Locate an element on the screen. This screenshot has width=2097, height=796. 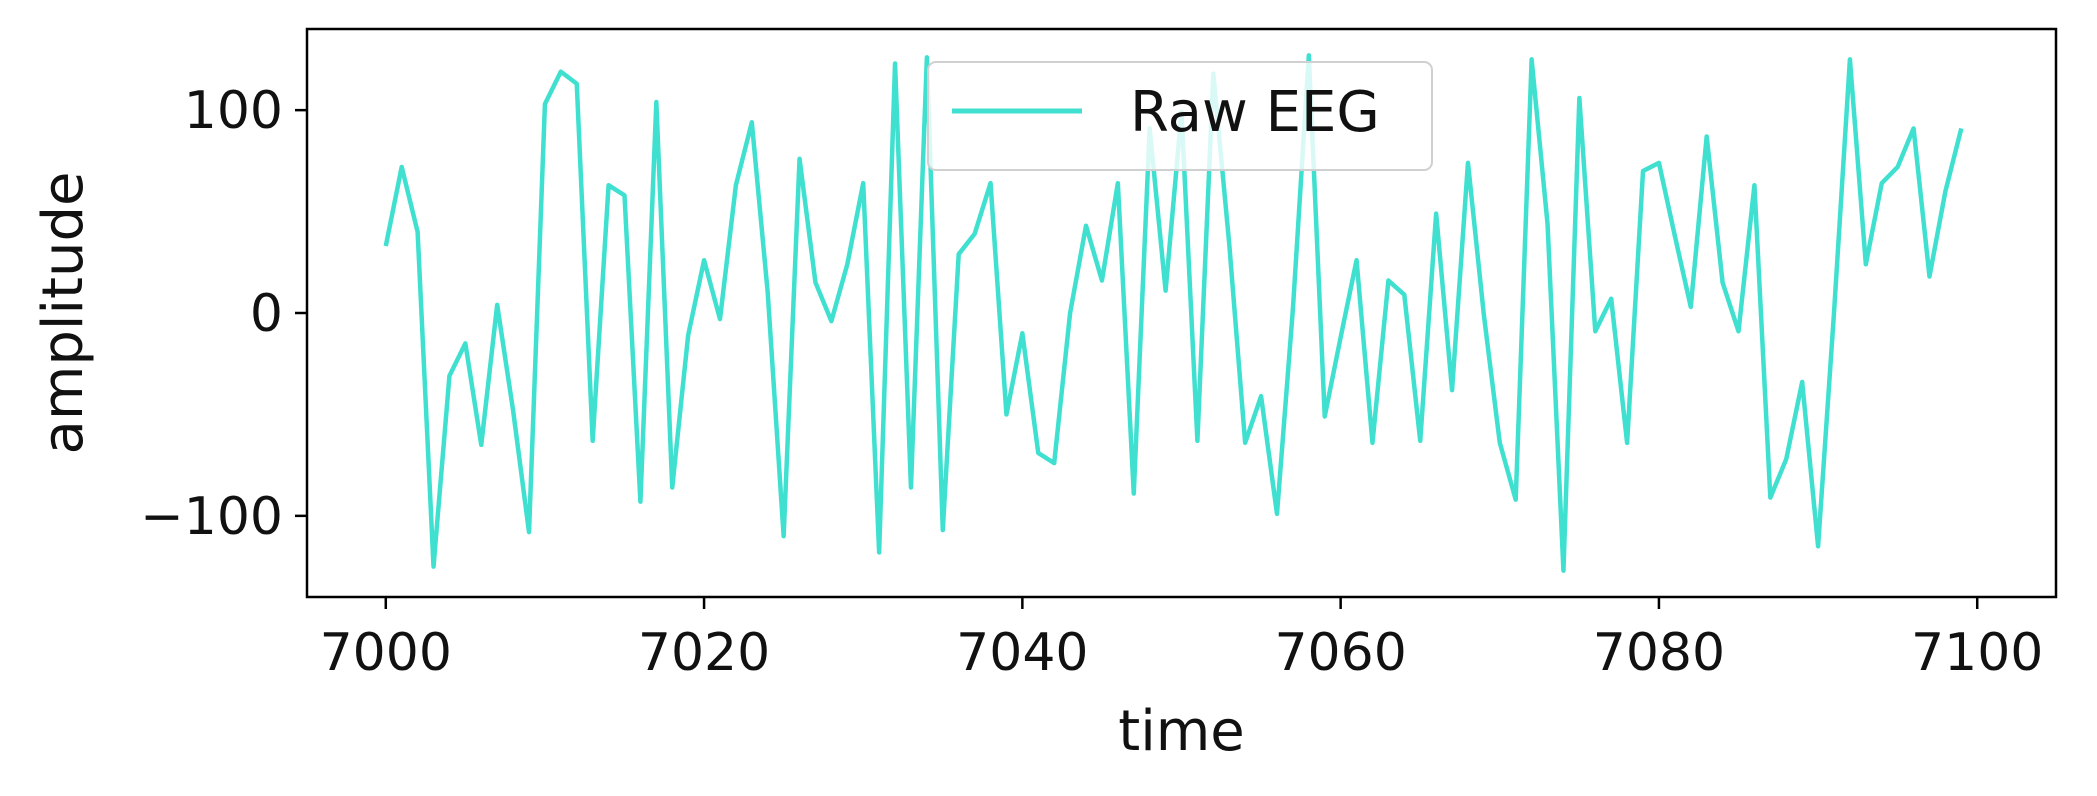
x-tick-label: 7000 is located at coordinates (386, 653).